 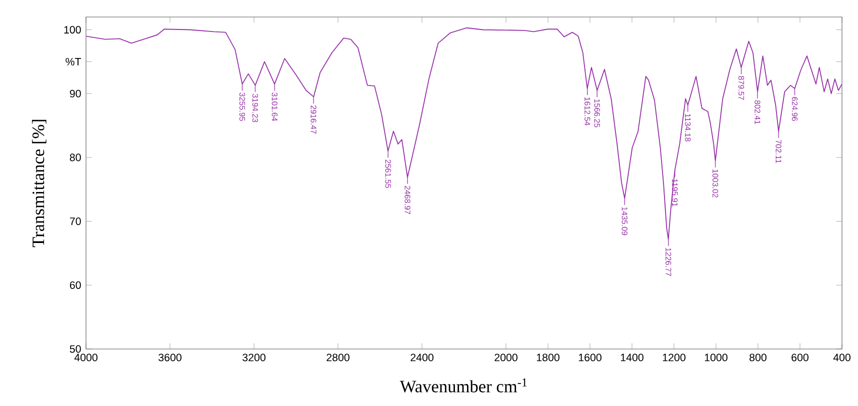 I want to click on annotation: 1226.77, so click(x=669, y=262).